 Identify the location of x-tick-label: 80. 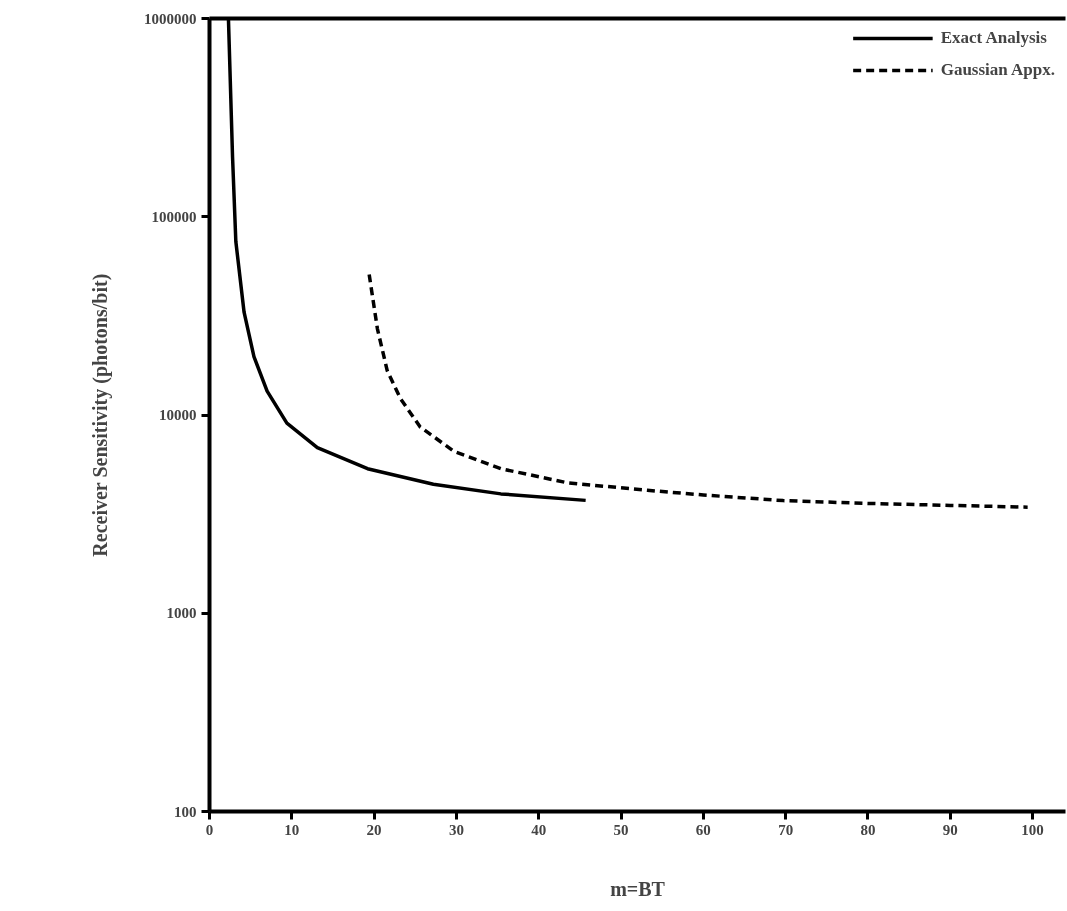
(868, 829).